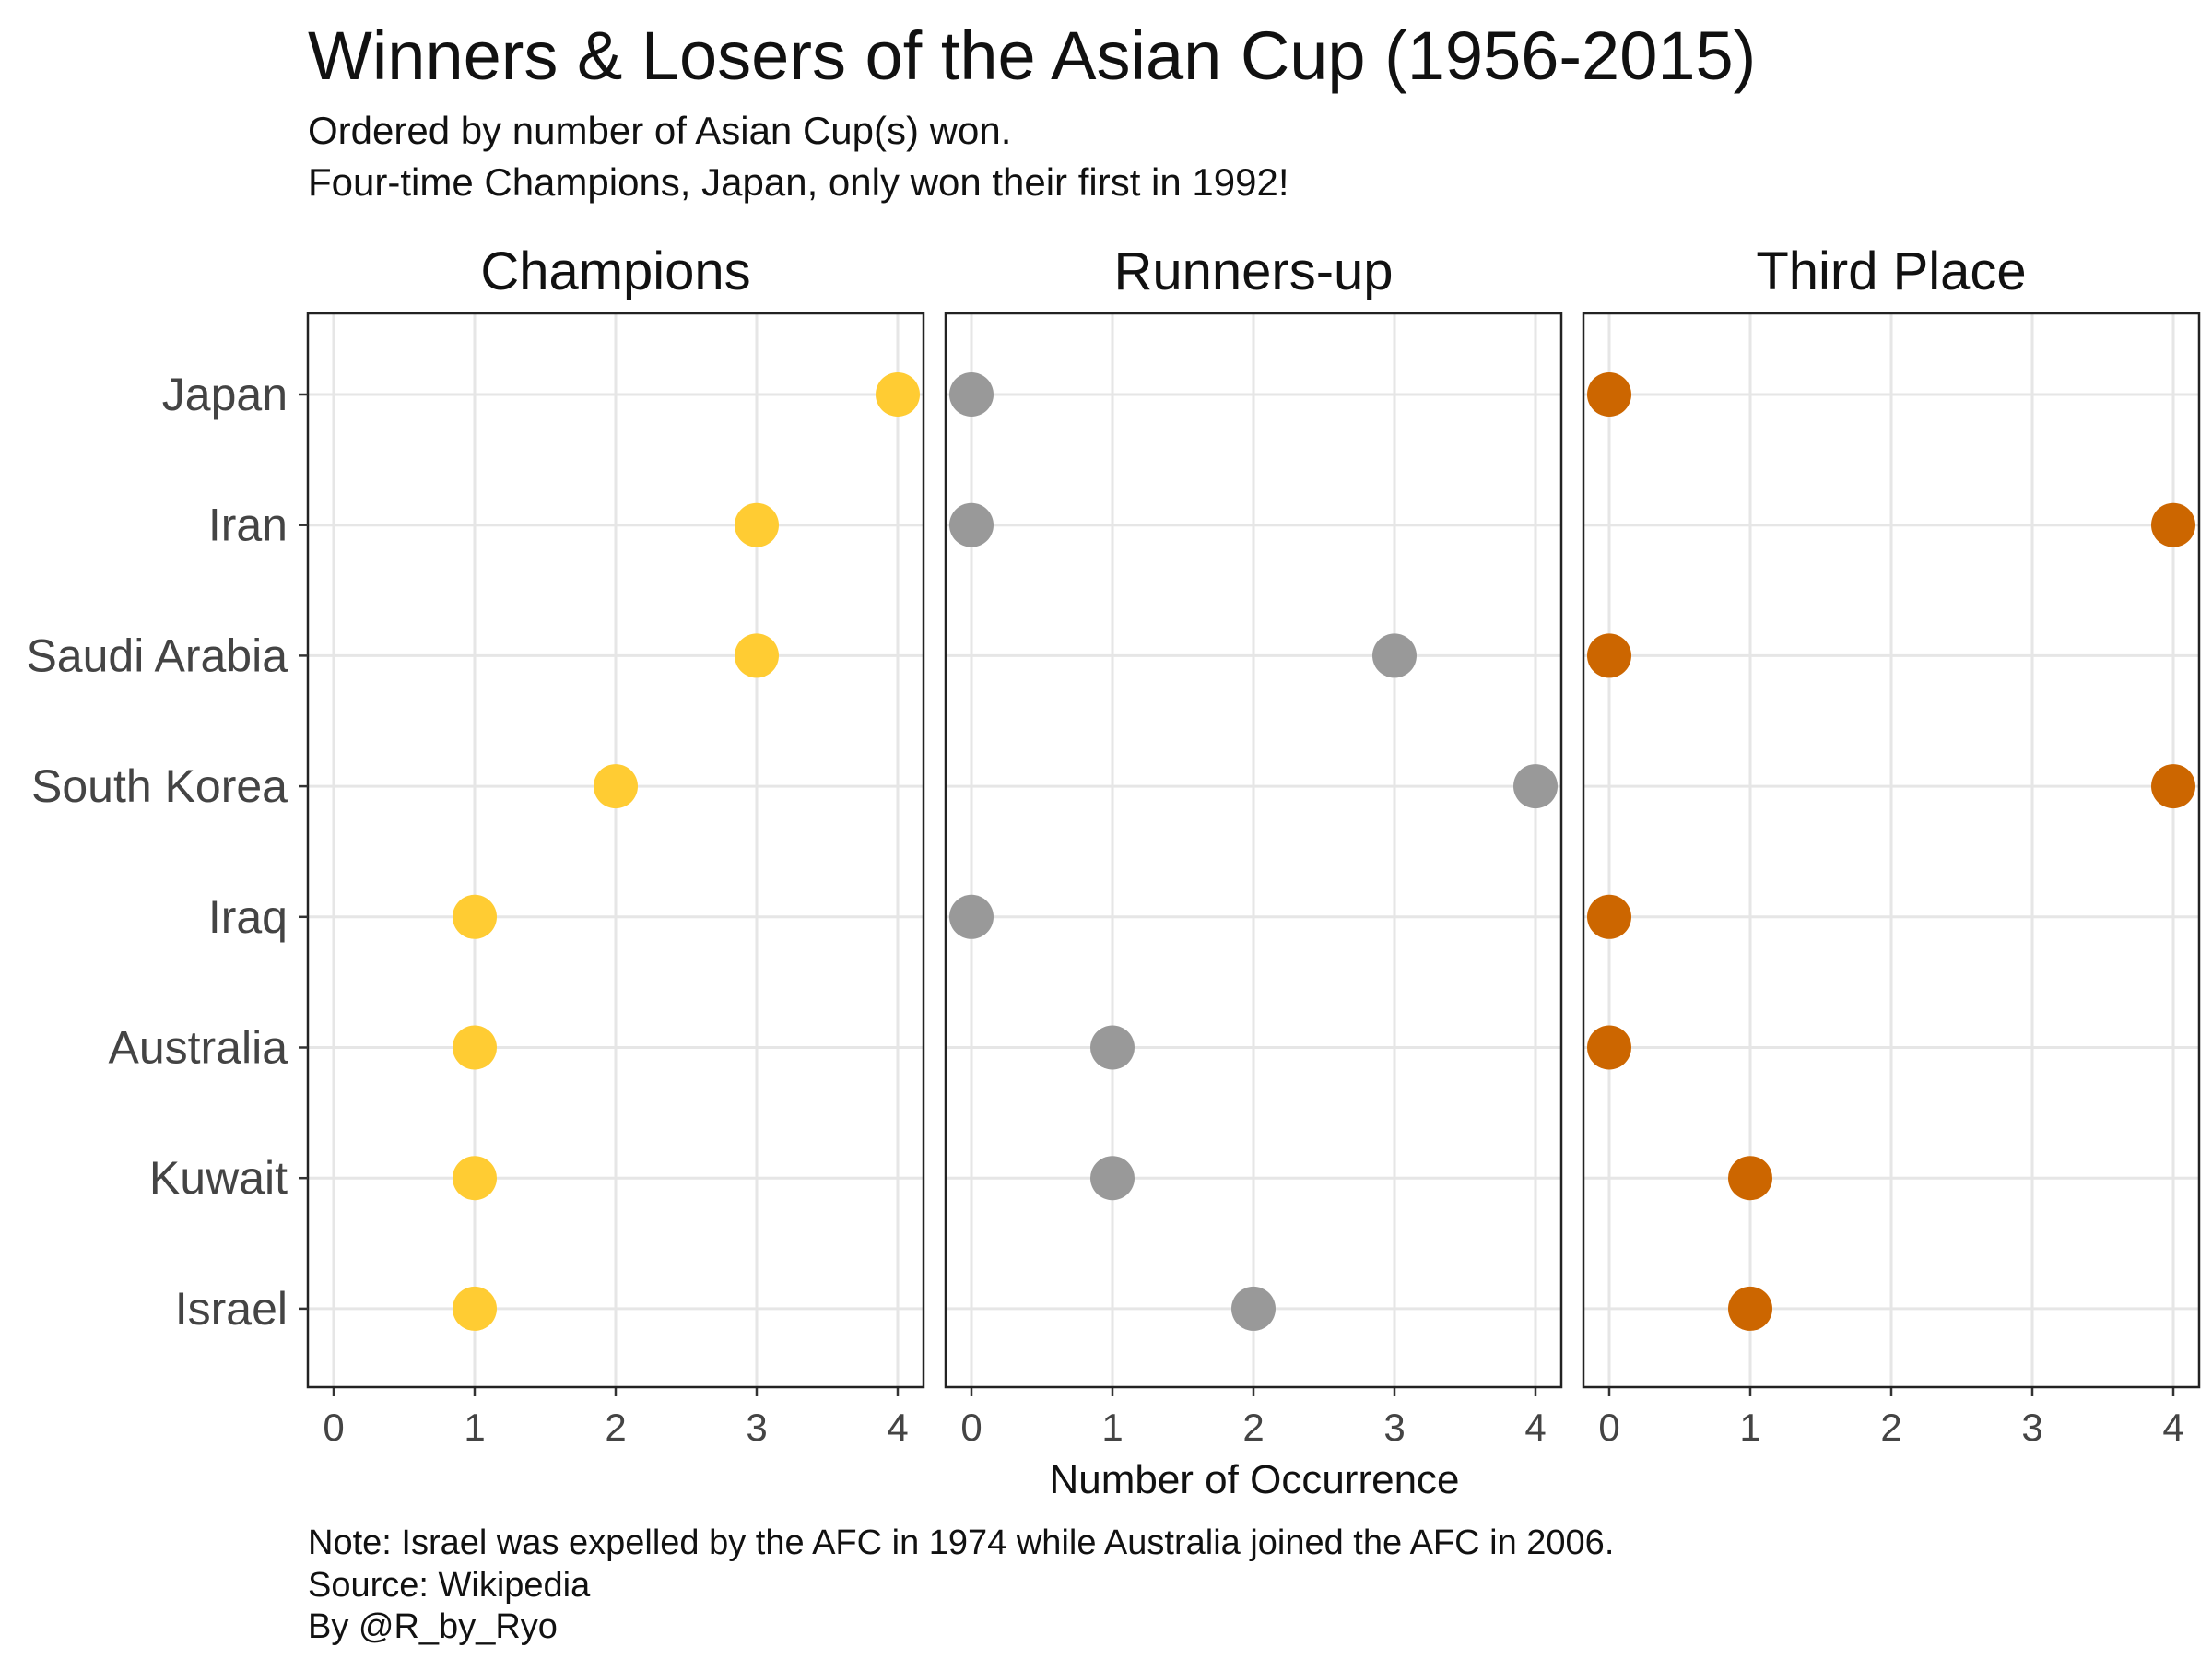 This screenshot has width=2212, height=1659. What do you see at coordinates (218, 1178) in the screenshot?
I see `y-tick-label-kuwait: Kuwait` at bounding box center [218, 1178].